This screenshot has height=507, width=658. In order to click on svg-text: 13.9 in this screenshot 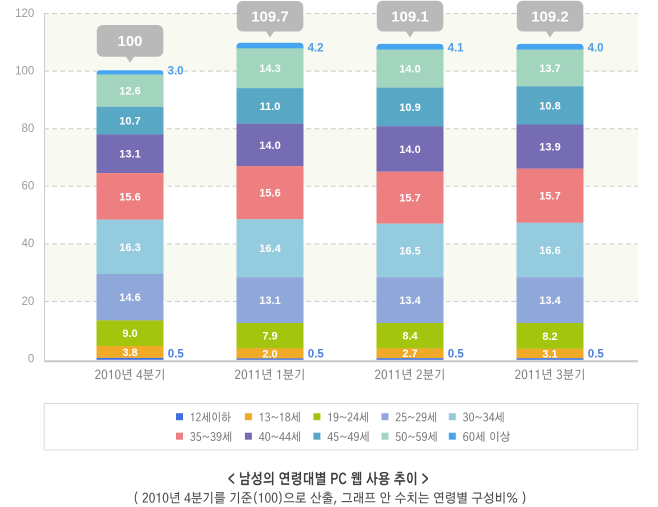, I will do `click(549, 148)`.